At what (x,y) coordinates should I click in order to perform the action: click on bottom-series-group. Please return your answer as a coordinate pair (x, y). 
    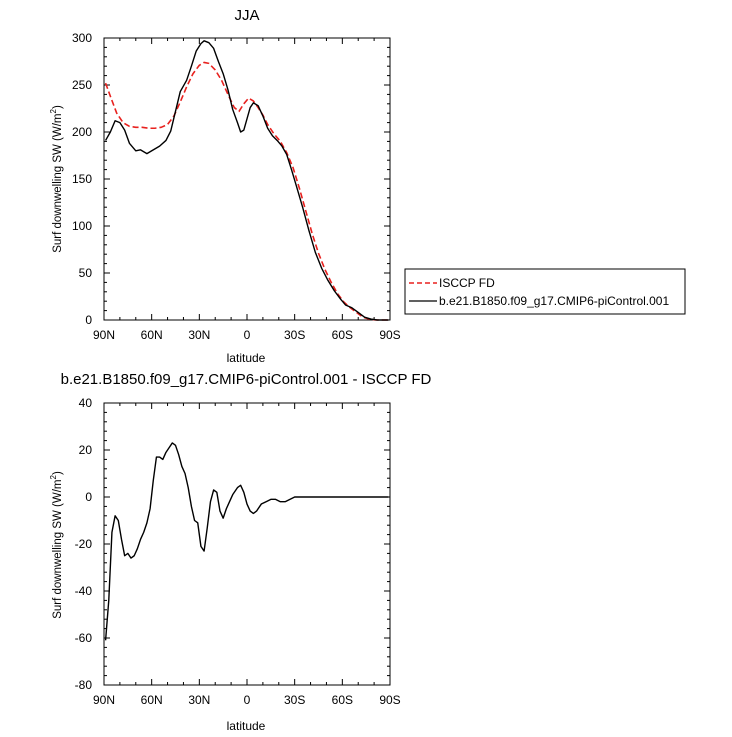
    Looking at the image, I should click on (246, 541).